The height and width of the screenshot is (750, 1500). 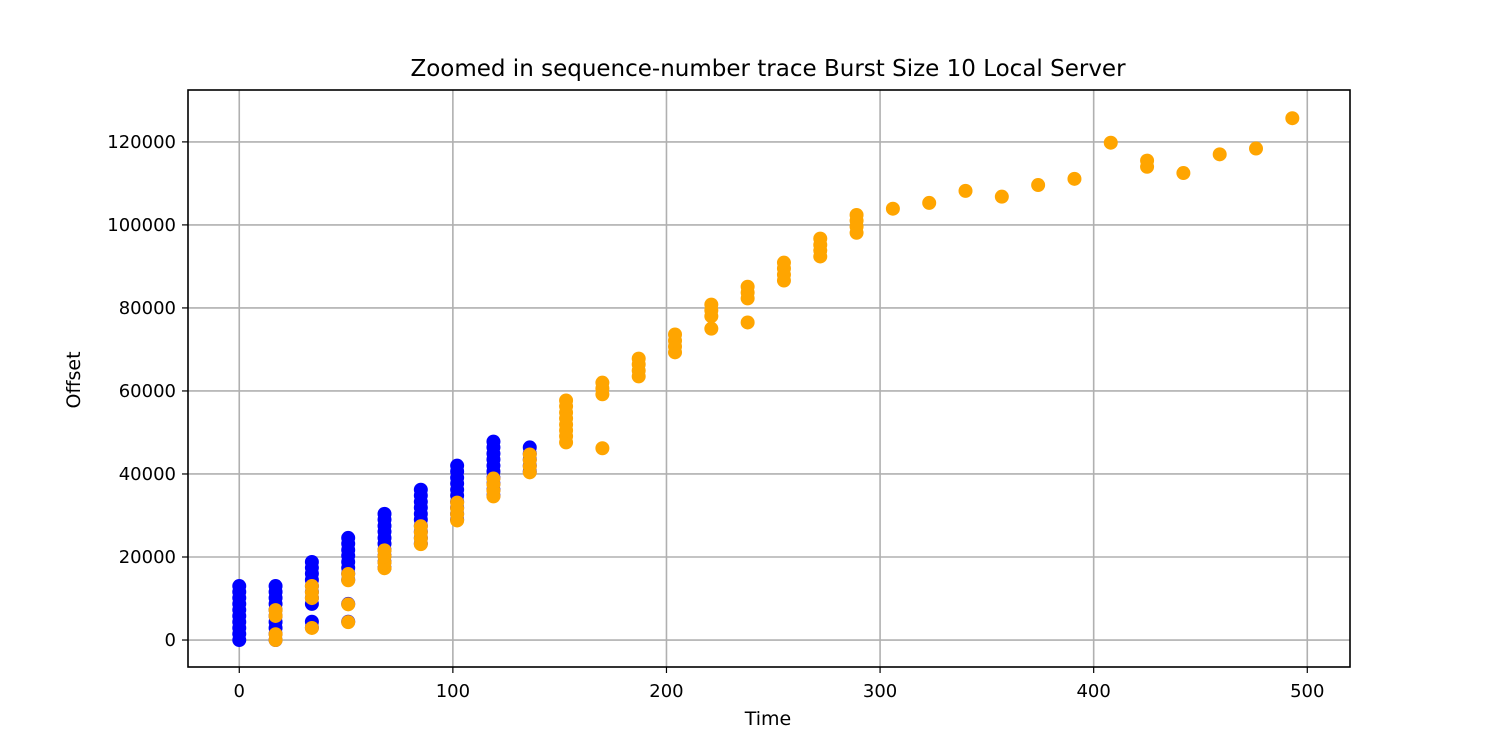 I want to click on x-tick-label: 400, so click(x=1093, y=691).